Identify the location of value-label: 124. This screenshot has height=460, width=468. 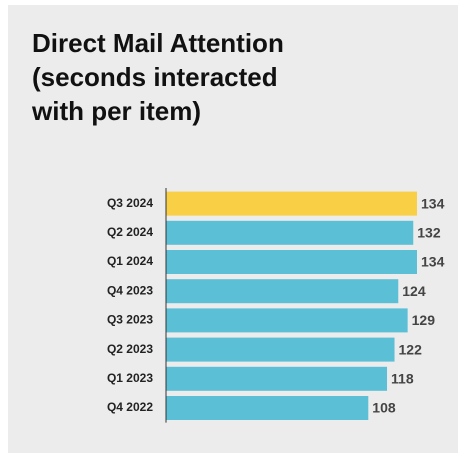
(414, 291).